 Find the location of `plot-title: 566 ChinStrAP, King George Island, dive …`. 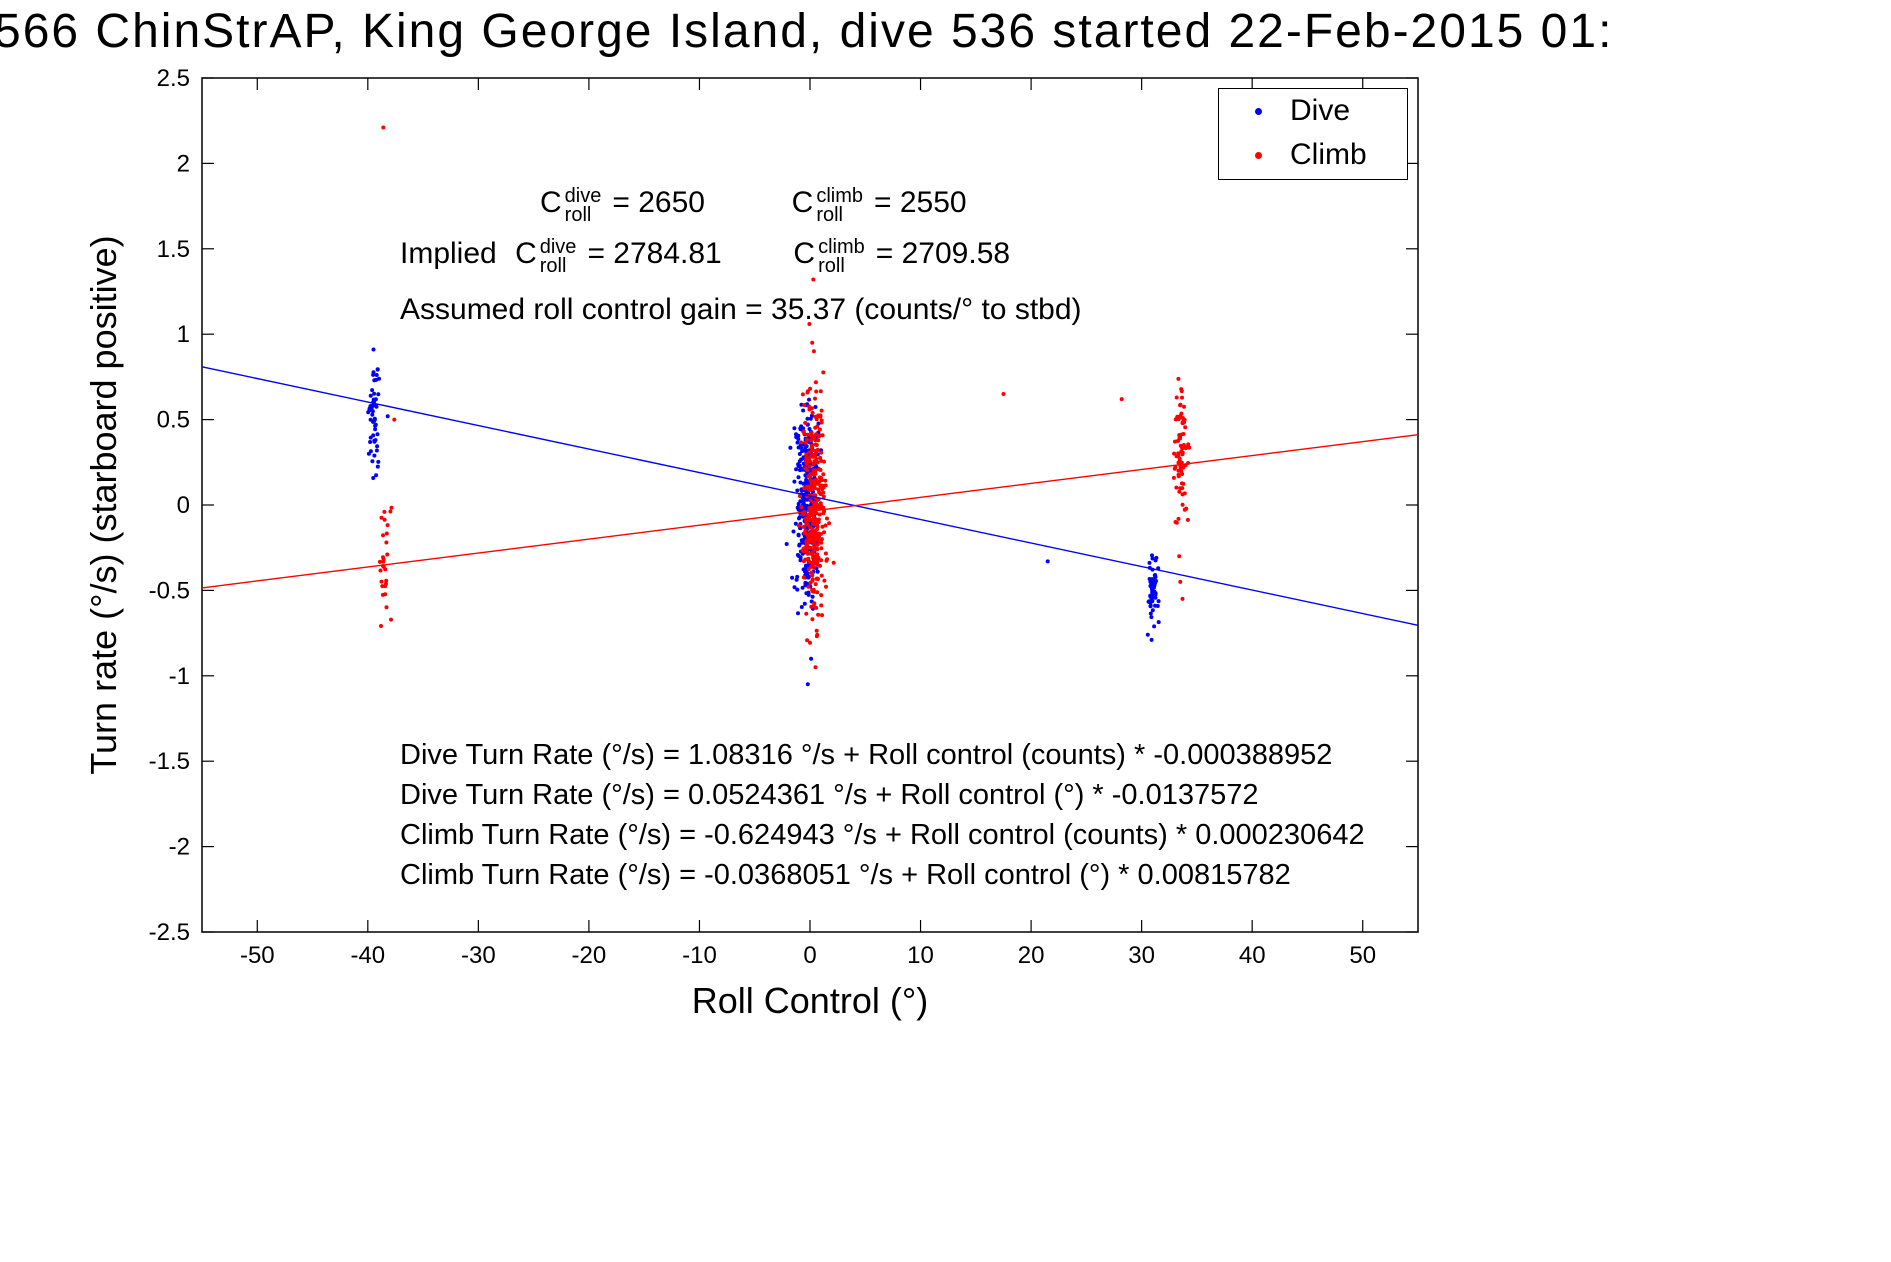

plot-title: 566 ChinStrAP, King George Island, dive … is located at coordinates (807, 31).